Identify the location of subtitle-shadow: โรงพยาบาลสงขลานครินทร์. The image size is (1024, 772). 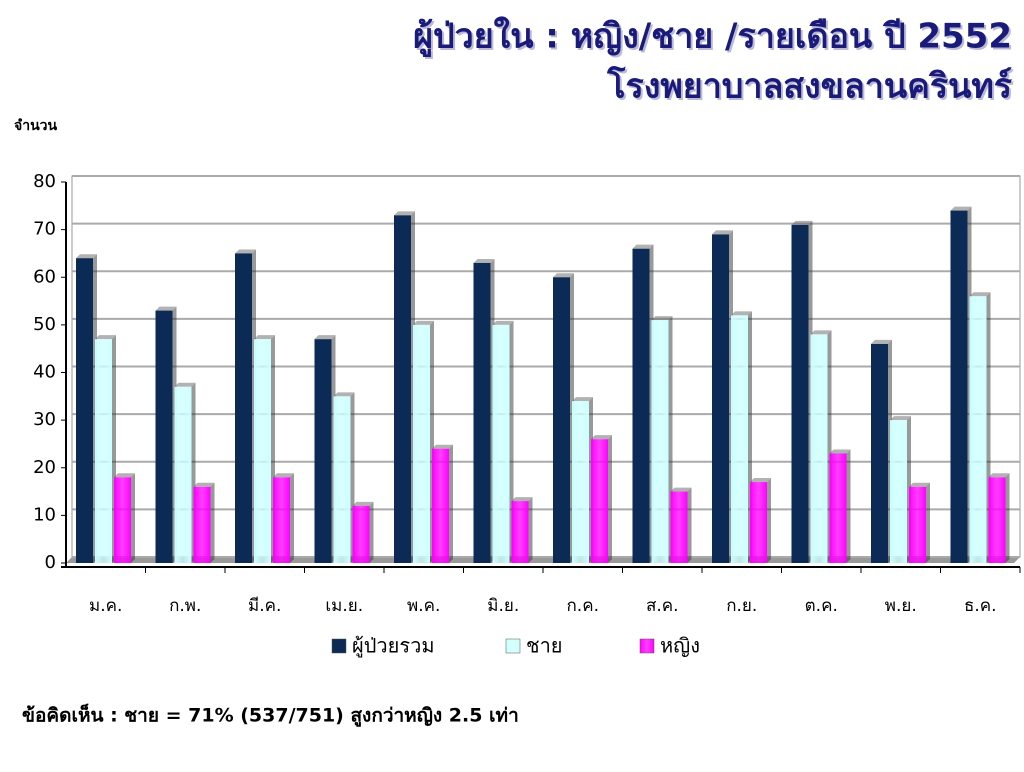
(811, 88).